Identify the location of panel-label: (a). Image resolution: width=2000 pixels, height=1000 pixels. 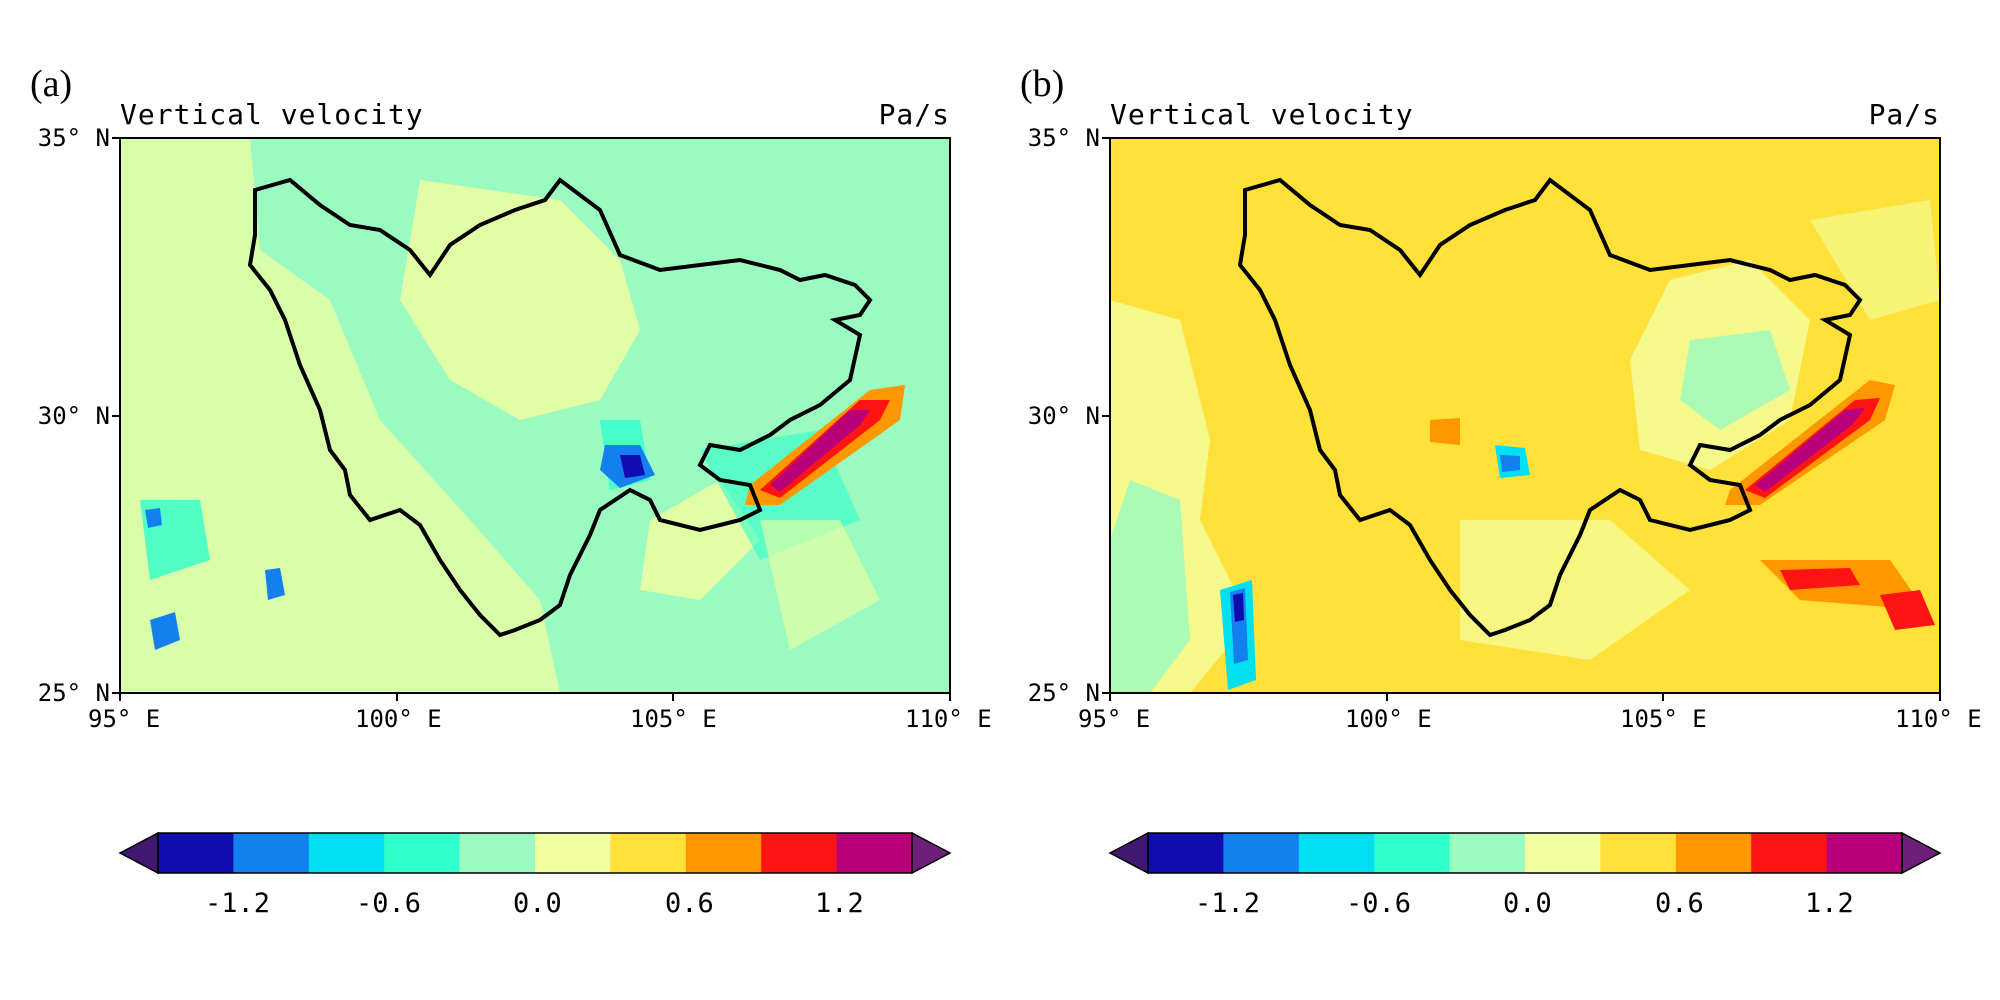
(51, 84).